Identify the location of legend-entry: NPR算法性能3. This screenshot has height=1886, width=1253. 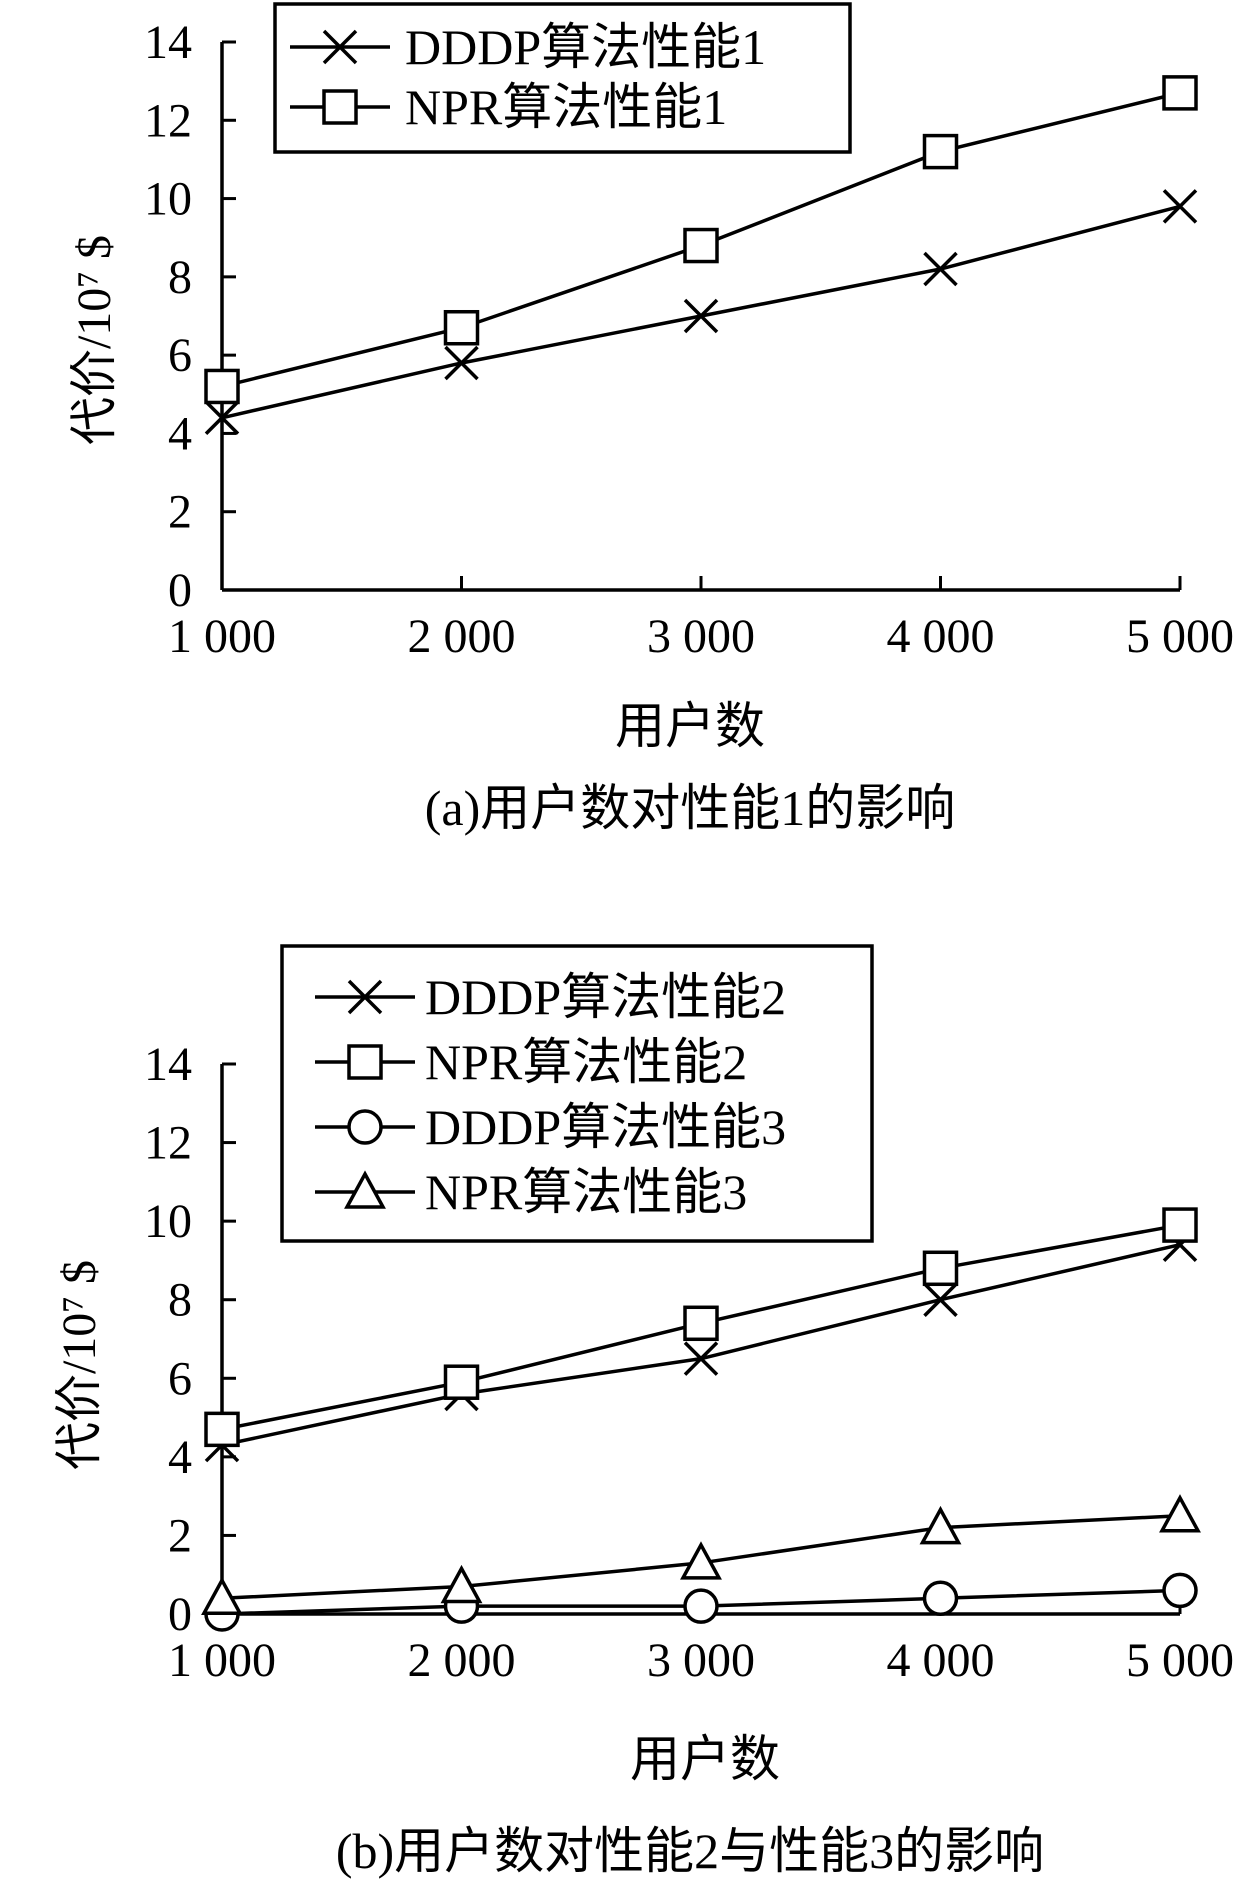
(531, 1192).